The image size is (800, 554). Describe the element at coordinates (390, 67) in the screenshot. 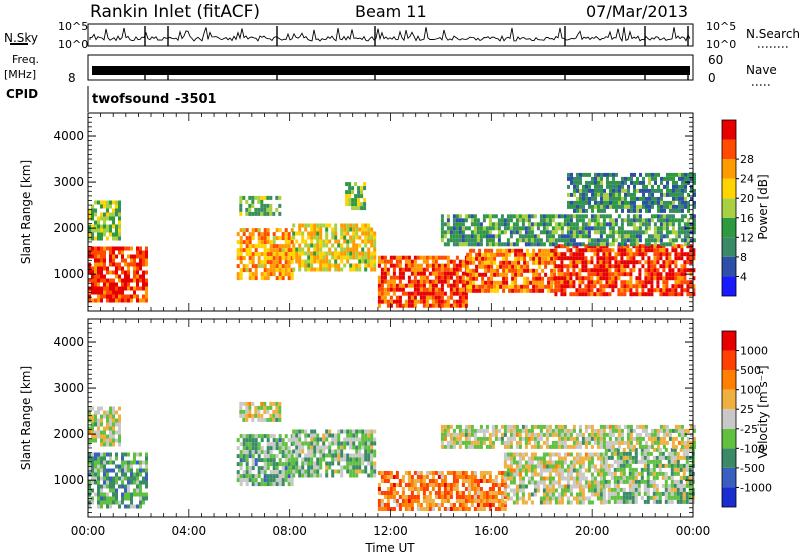

I see `freq-panel-frame` at that location.